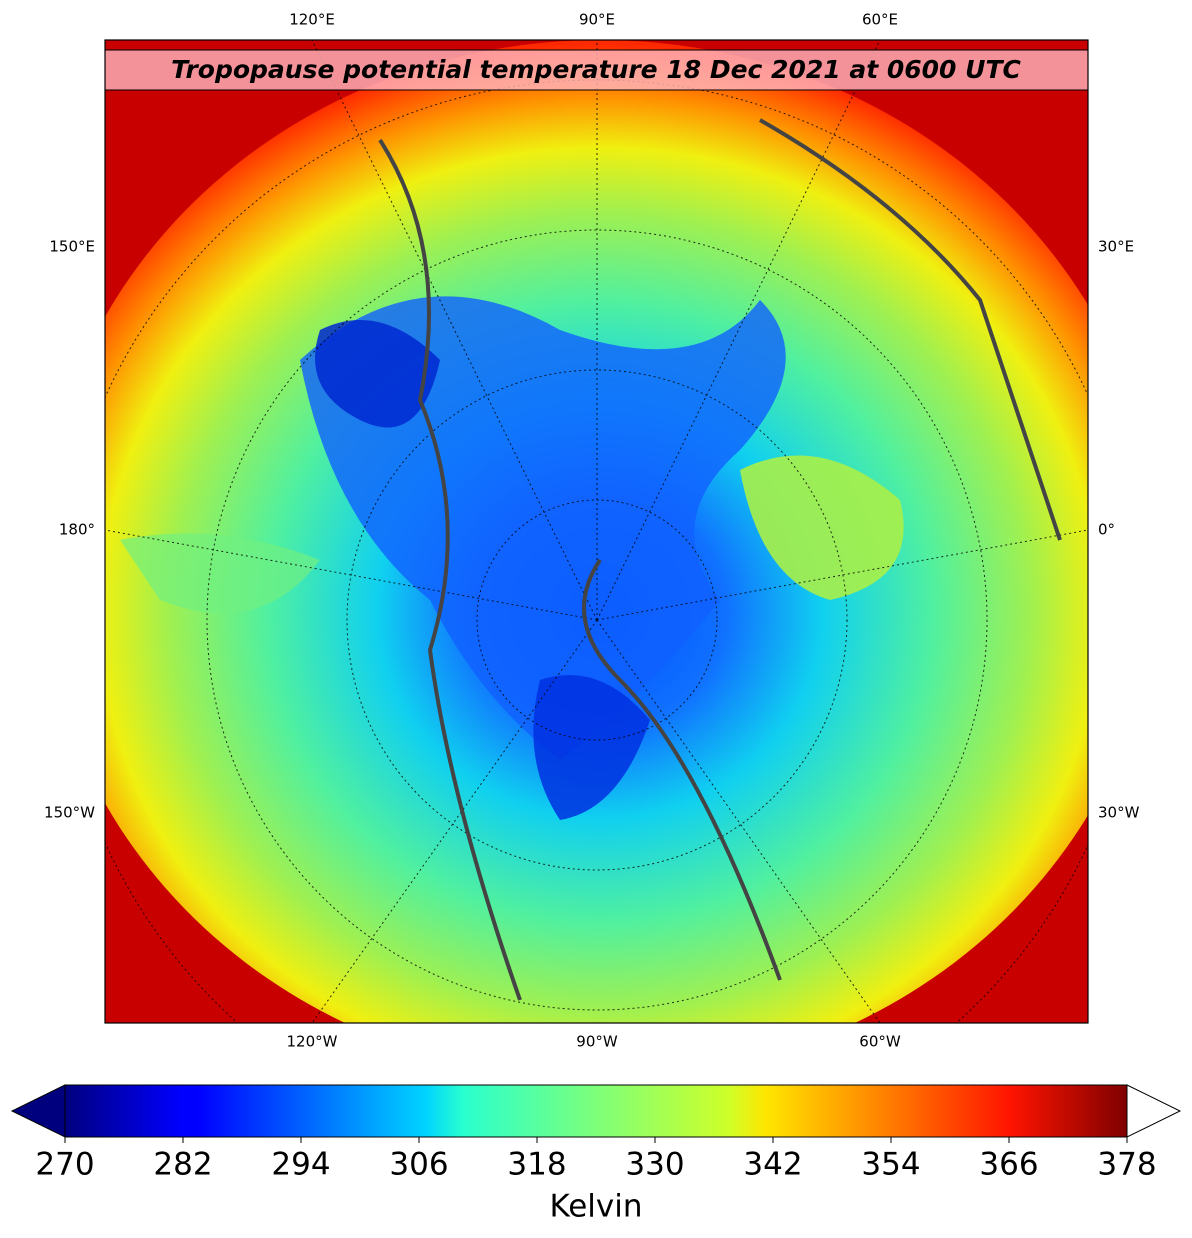 This screenshot has width=1192, height=1238. Describe the element at coordinates (69, 813) in the screenshot. I see `longitude-label: 150°W` at that location.